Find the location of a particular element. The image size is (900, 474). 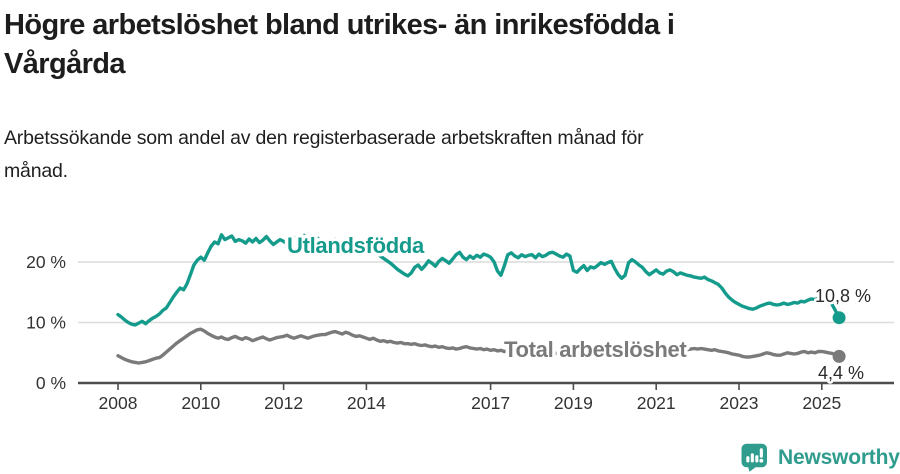

total-arbetsloshet-end-value: 4,4 % is located at coordinates (841, 373).